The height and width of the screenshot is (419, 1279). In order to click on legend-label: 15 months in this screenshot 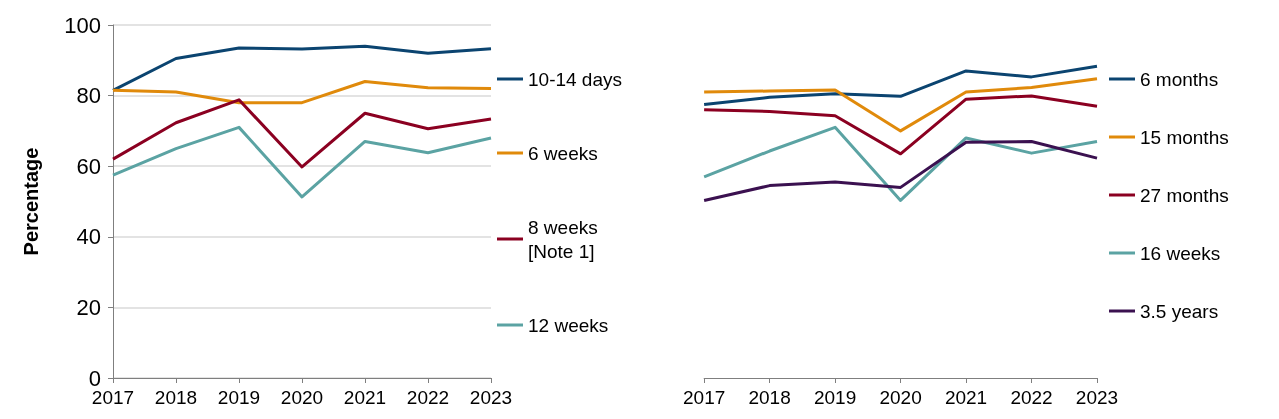, I will do `click(1184, 137)`.